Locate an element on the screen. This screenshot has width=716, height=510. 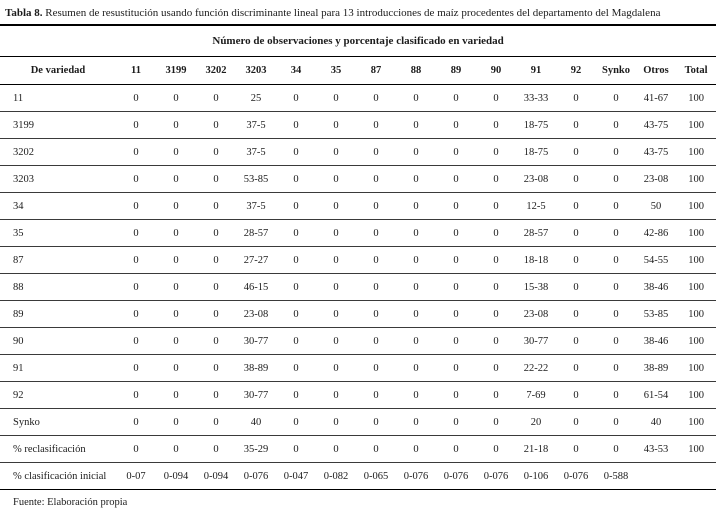
column-header: 3199 is located at coordinates (176, 70).